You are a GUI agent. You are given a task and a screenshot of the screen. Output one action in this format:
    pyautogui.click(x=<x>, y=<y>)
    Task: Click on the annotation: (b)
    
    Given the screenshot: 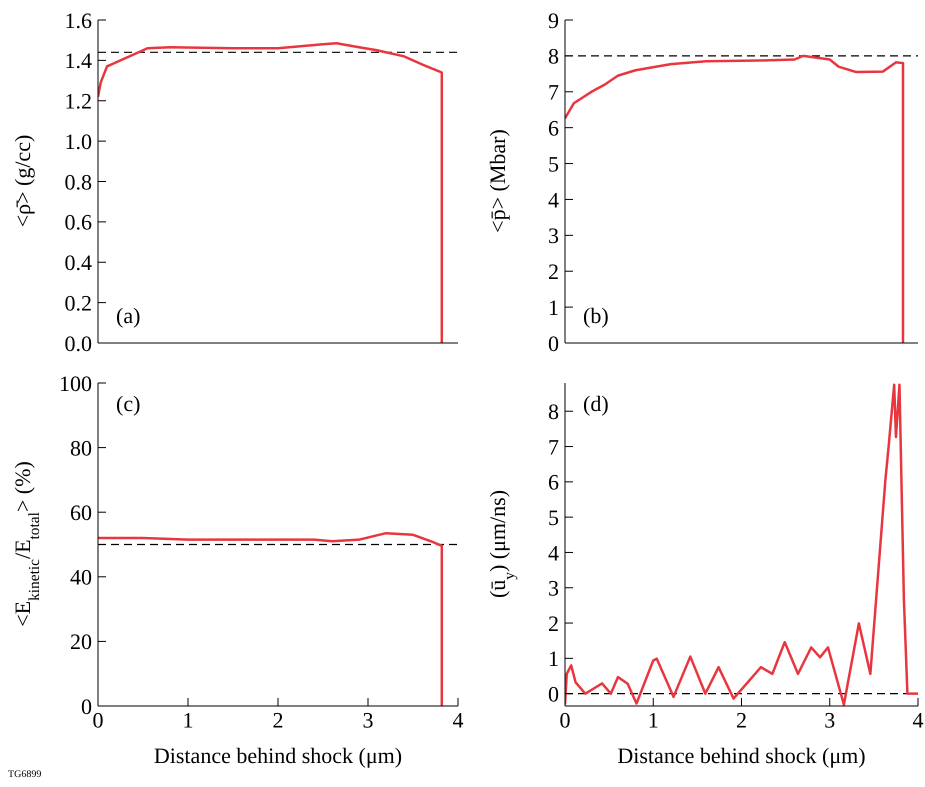 What is the action you would take?
    pyautogui.click(x=596, y=316)
    